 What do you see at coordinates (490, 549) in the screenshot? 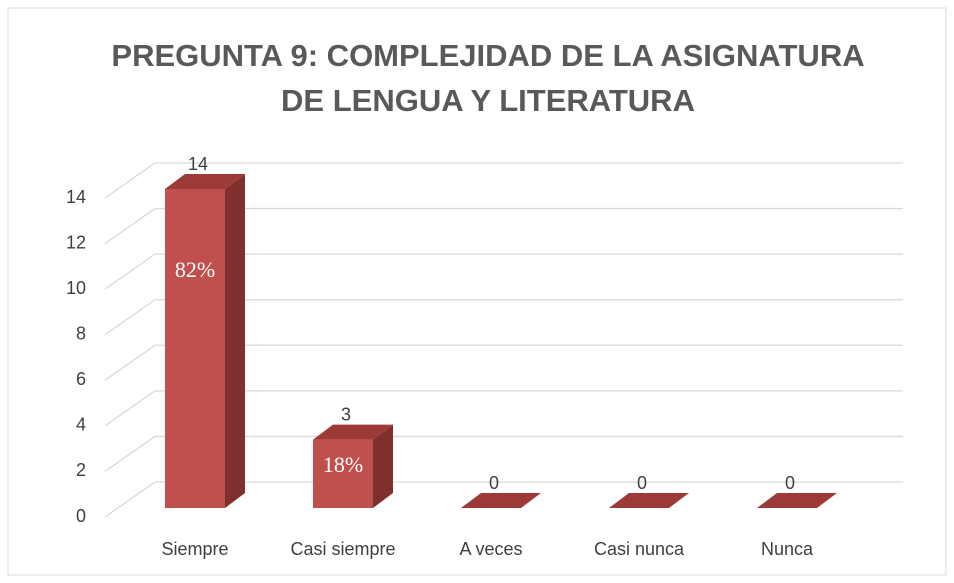
I see `x-tick-label: A veces` at bounding box center [490, 549].